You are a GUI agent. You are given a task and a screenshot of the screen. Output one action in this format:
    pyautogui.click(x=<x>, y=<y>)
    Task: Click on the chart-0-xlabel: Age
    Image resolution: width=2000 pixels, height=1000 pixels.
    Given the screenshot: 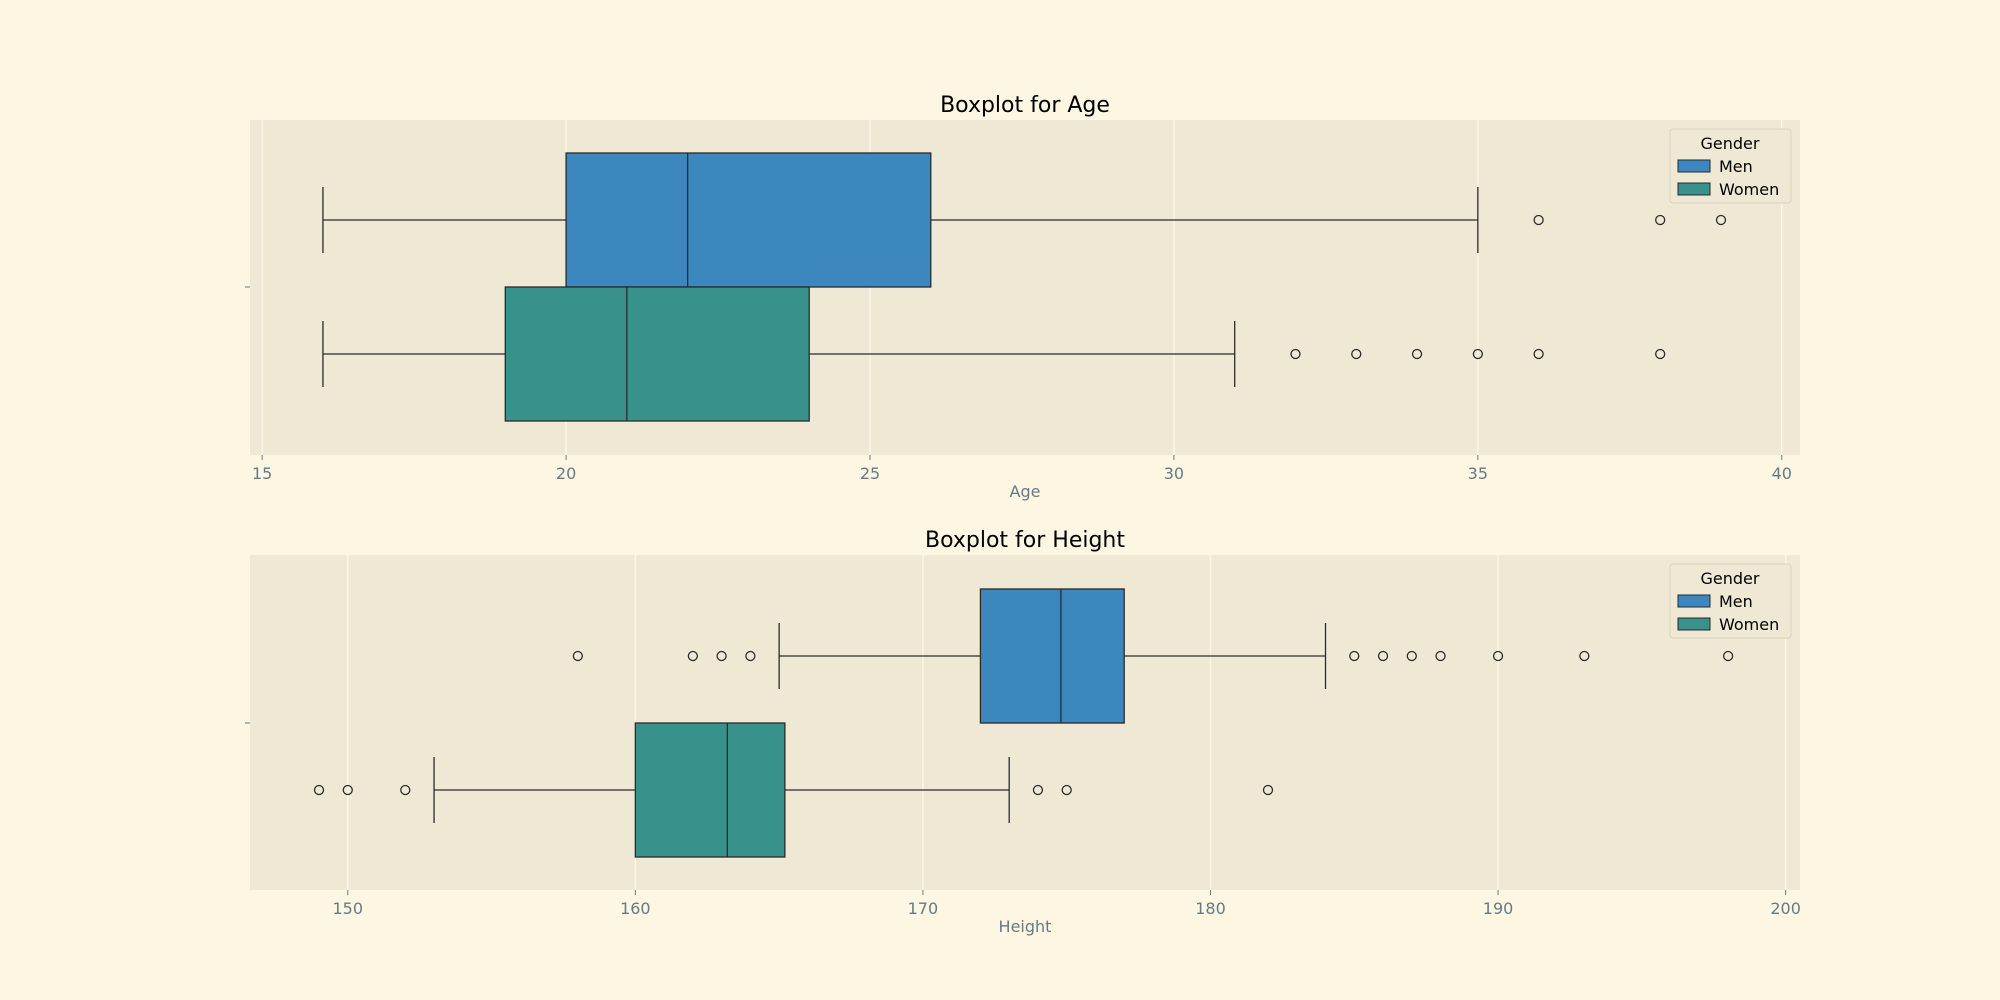 What is the action you would take?
    pyautogui.click(x=1025, y=491)
    